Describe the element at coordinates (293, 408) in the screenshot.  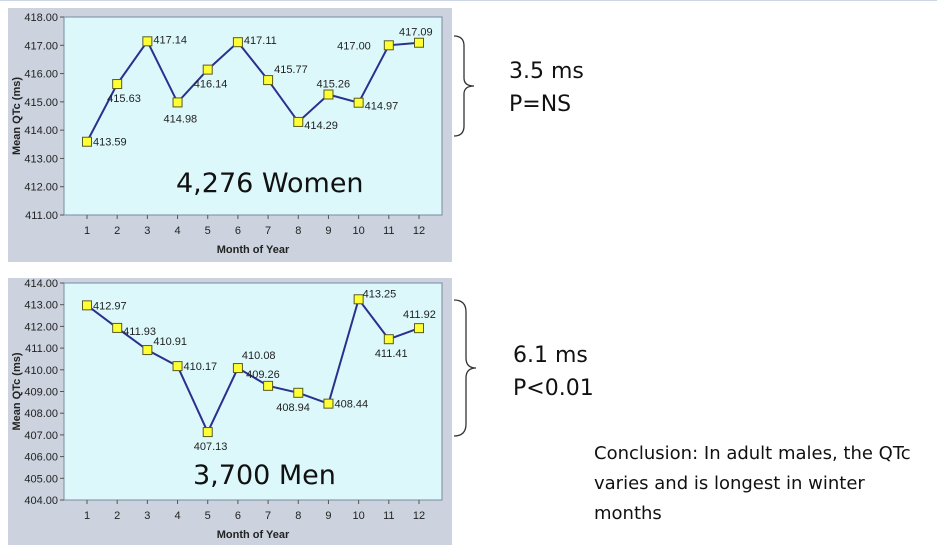
I see `data-label: 408.94` at that location.